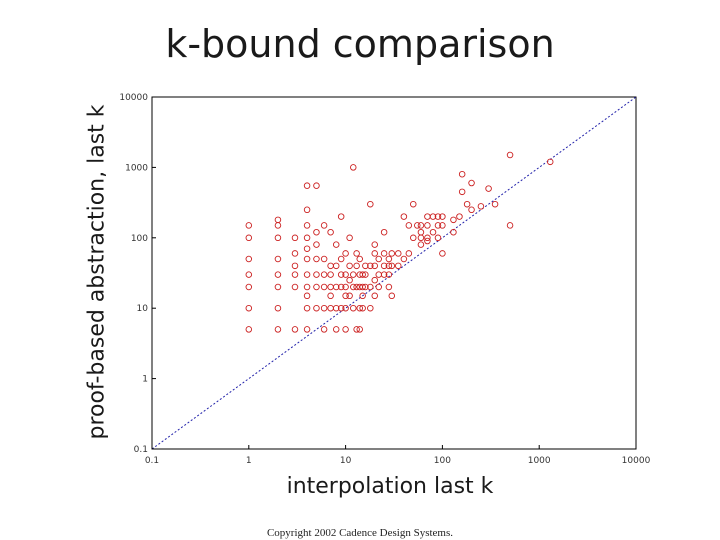 The width and height of the screenshot is (720, 540). Describe the element at coordinates (133, 98) in the screenshot. I see `y-tick-label: 10000` at that location.